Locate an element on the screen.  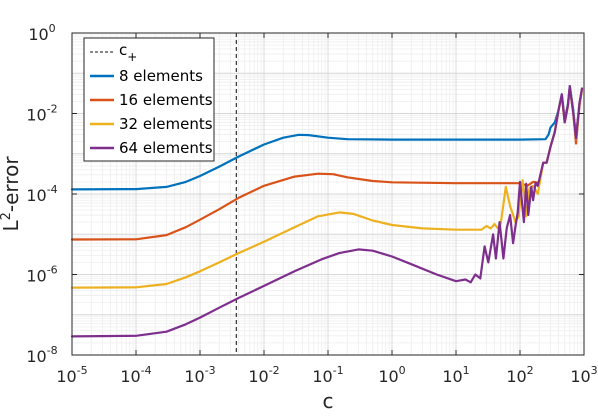
x-tick-label: 10³ is located at coordinates (583, 375).